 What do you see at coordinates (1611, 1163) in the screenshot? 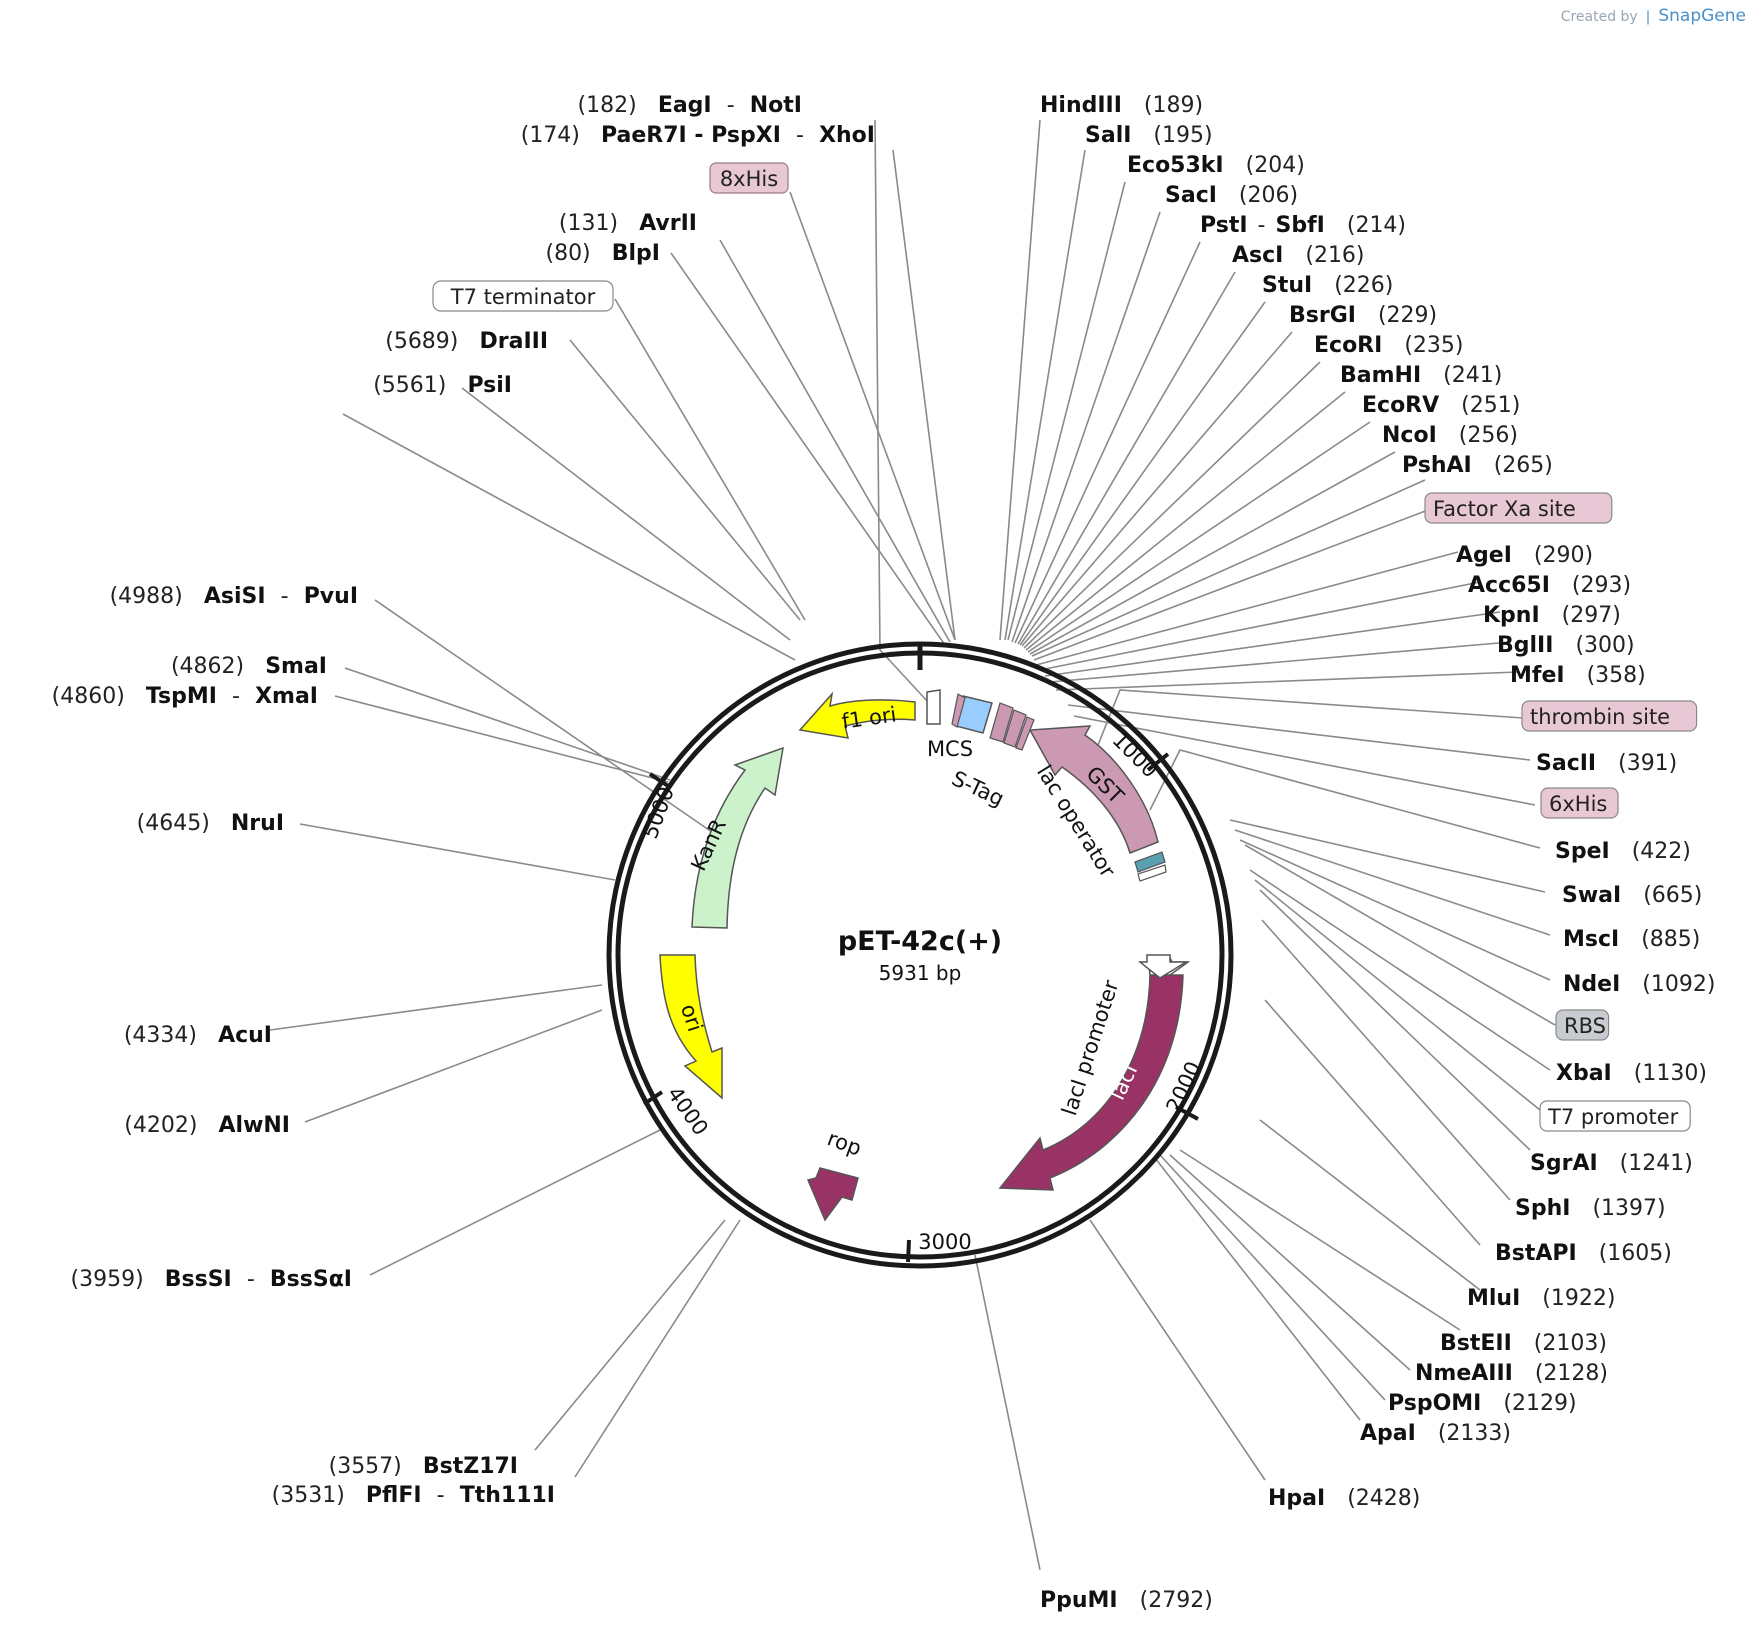
I see `site-label-sgrai: SgrAI (1241)` at bounding box center [1611, 1163].